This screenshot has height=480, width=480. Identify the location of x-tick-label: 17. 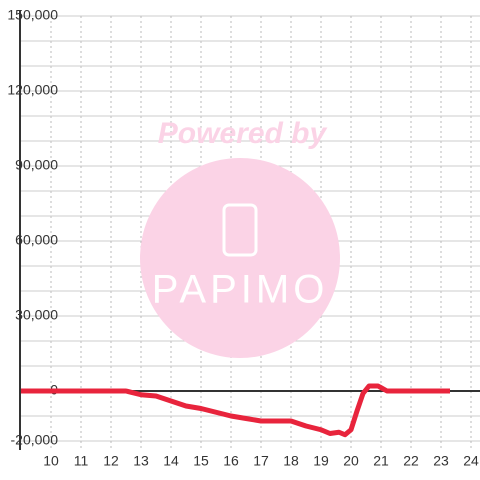
(261, 461).